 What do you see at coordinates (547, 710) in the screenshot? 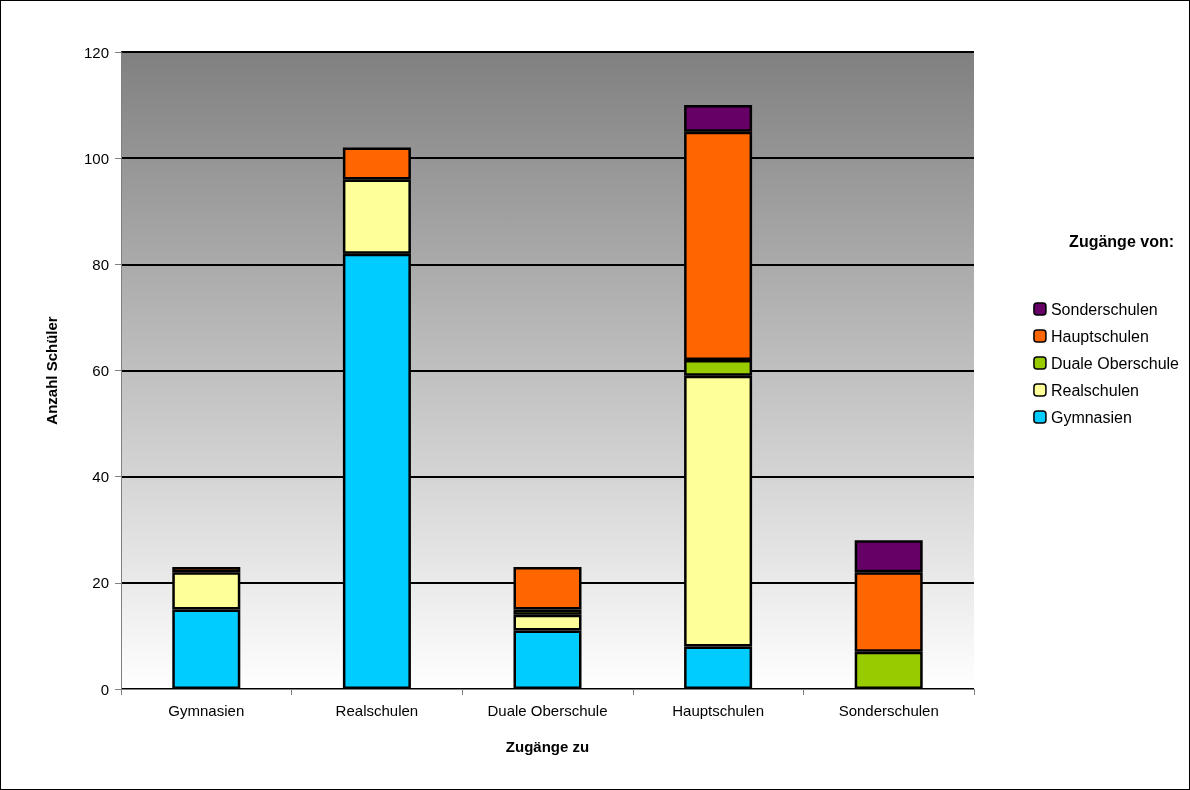
I see `x-tick-label: Duale Oberschule` at bounding box center [547, 710].